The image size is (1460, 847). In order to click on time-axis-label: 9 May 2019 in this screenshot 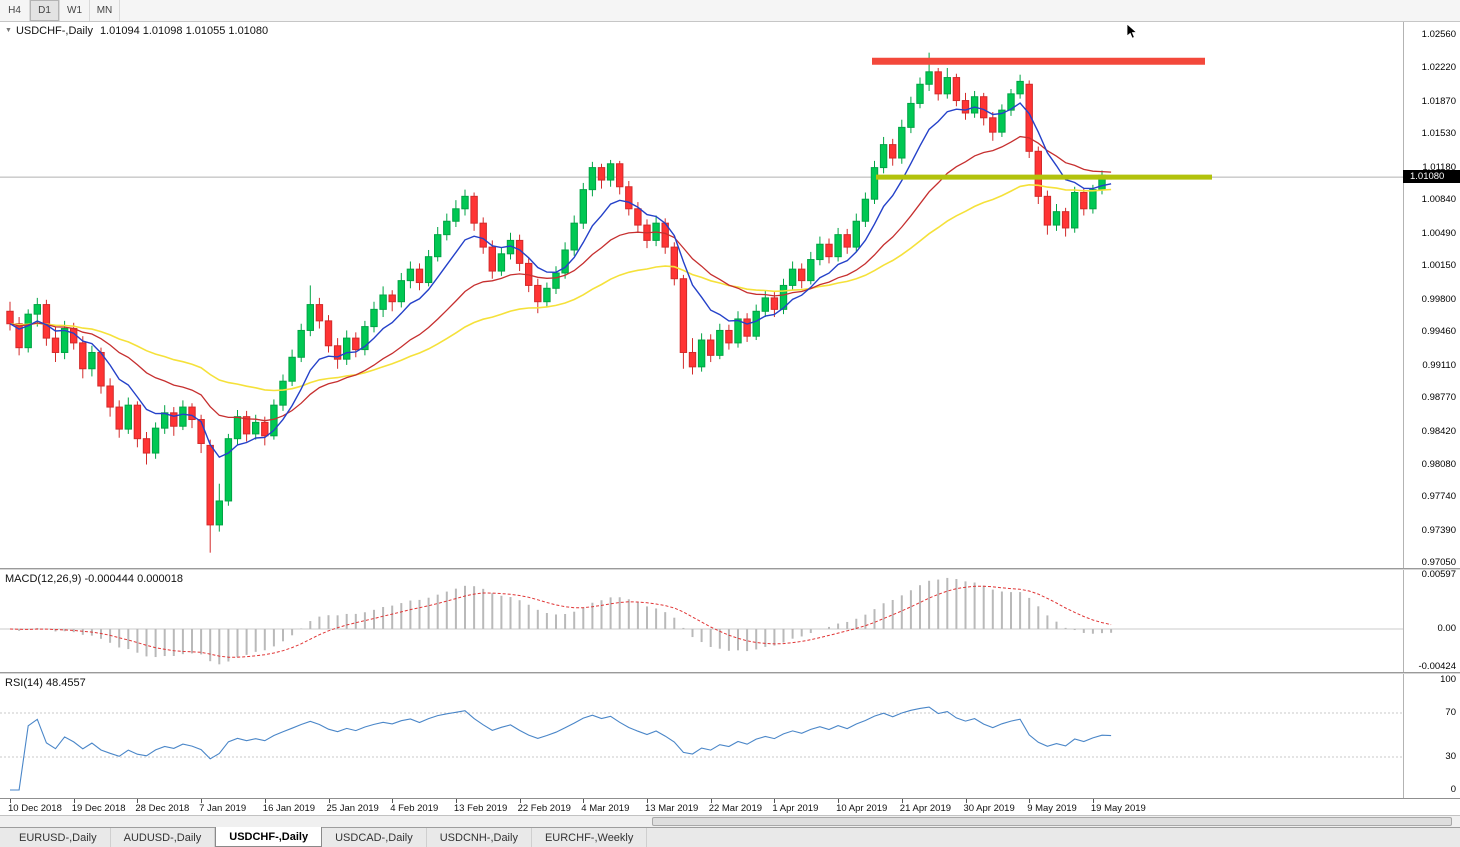, I will do `click(1052, 808)`.